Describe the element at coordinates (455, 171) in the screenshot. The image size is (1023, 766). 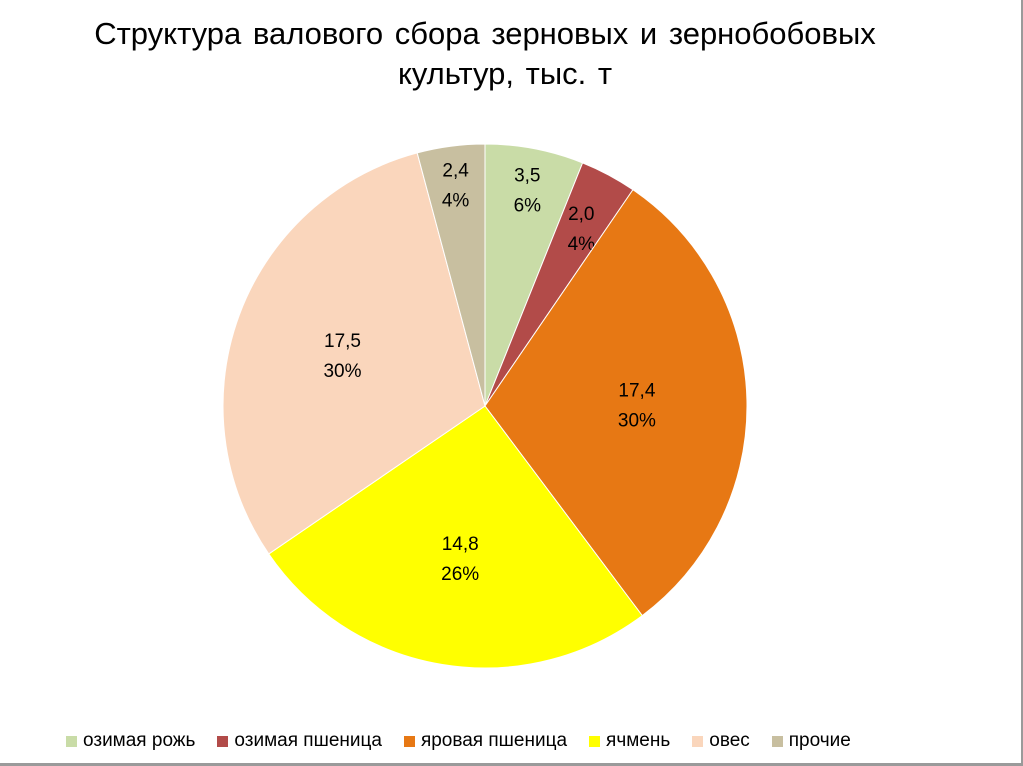
I see `data-label-value-прочие: 2,4` at that location.